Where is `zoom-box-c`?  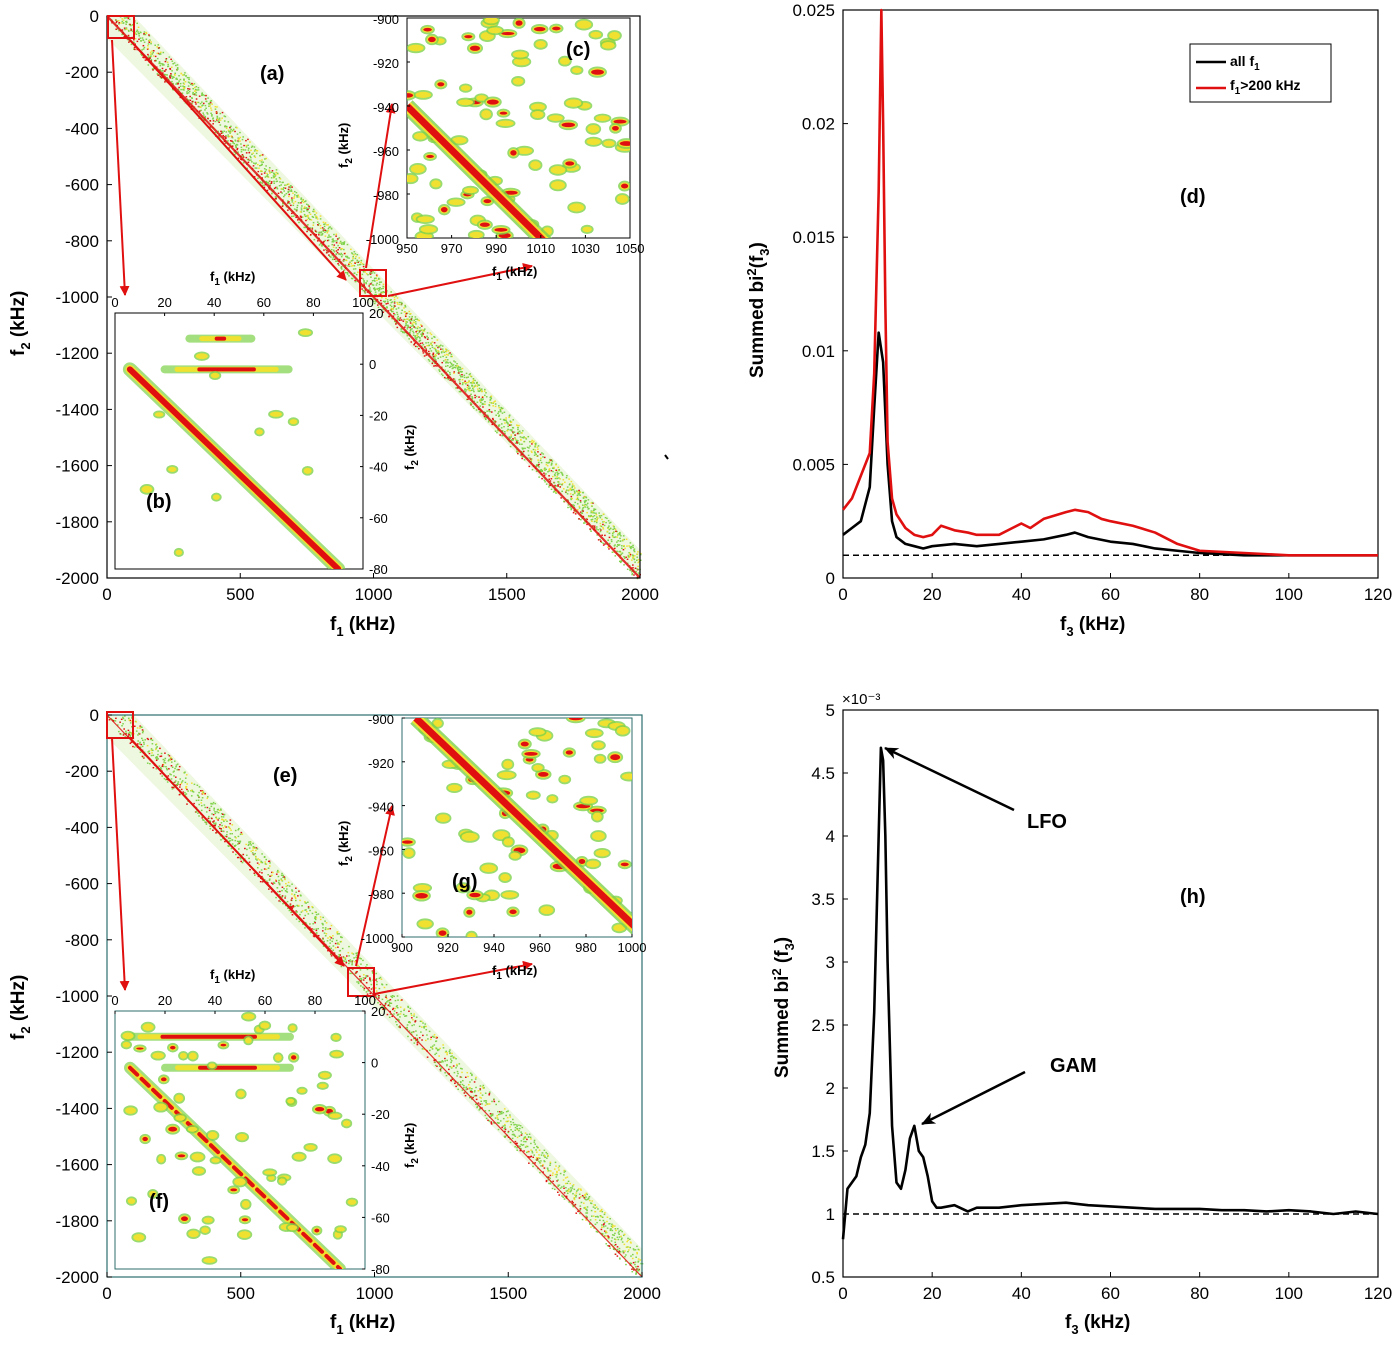 zoom-box-c is located at coordinates (373, 283).